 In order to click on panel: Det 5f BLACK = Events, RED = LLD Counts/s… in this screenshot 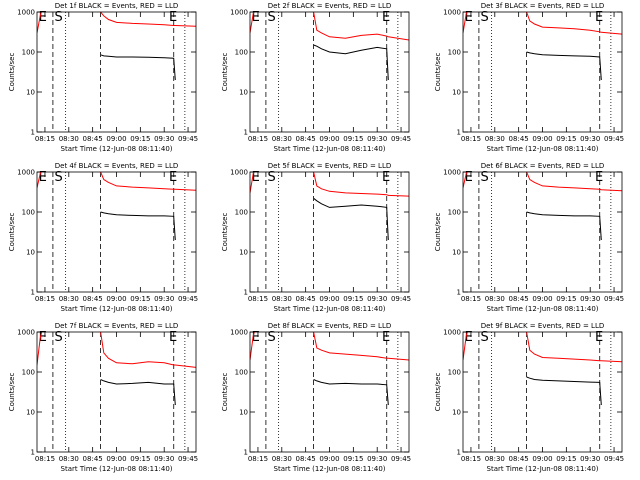, I will do `click(316, 237)`.